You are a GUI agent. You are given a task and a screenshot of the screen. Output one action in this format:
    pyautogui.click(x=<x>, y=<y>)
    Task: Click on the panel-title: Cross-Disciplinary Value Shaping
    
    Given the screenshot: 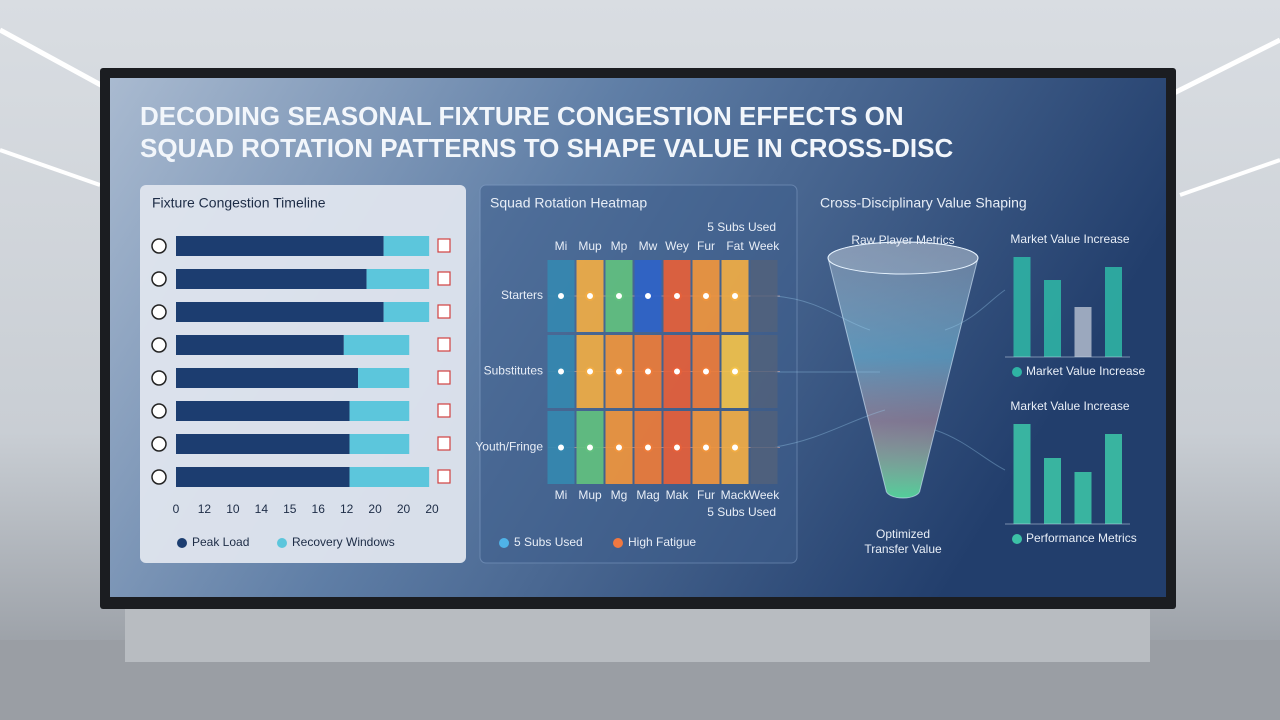 What is the action you would take?
    pyautogui.click(x=923, y=203)
    